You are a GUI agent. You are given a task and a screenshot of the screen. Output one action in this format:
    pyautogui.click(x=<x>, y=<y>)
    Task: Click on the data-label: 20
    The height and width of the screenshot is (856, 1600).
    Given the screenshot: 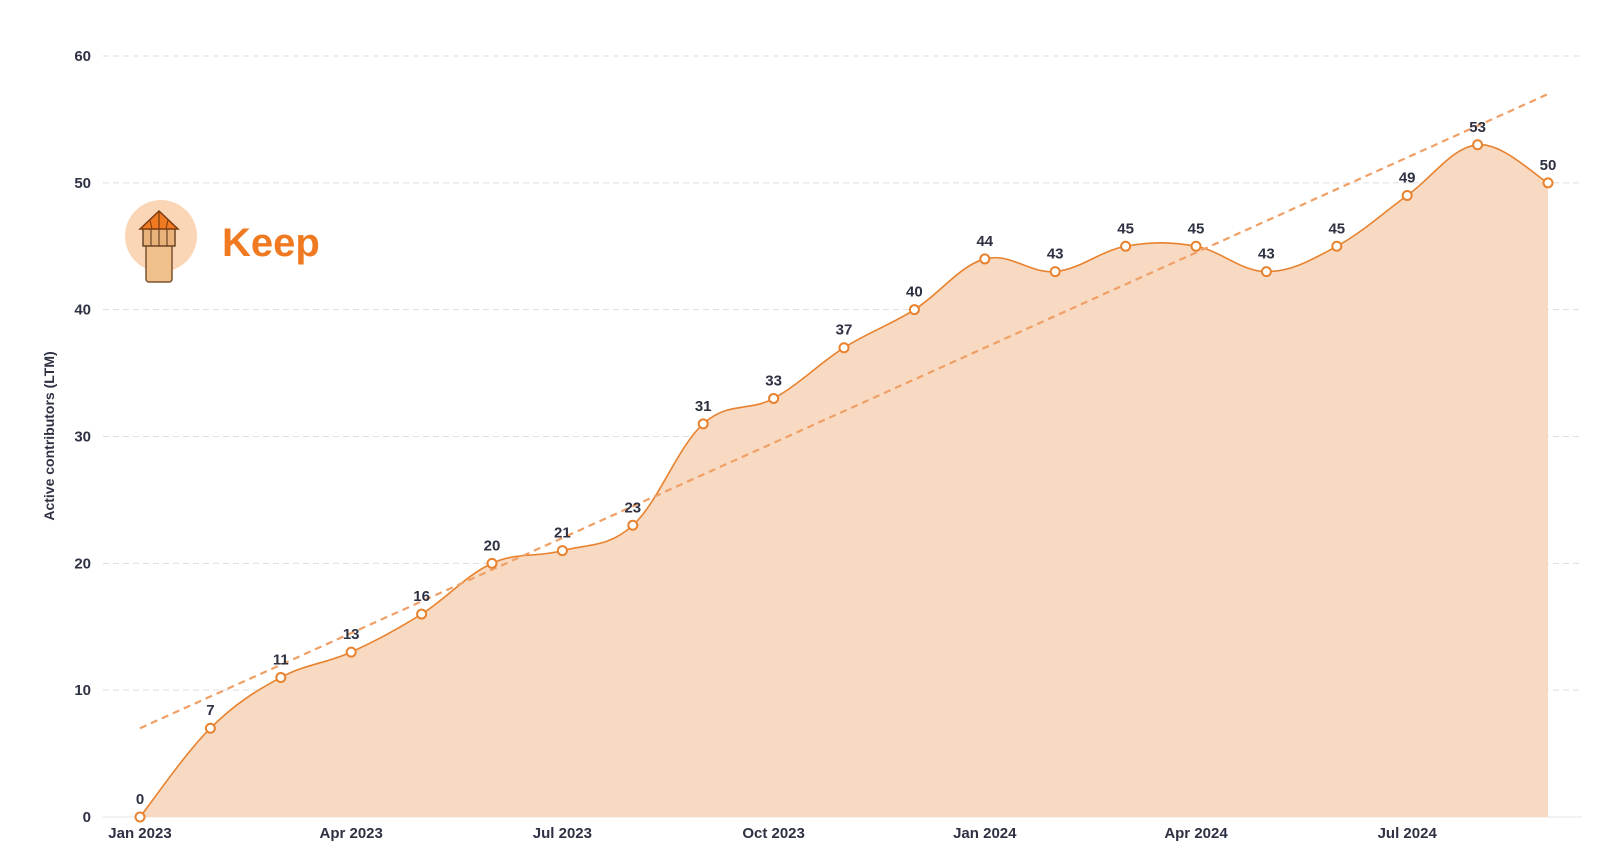 What is the action you would take?
    pyautogui.click(x=492, y=545)
    